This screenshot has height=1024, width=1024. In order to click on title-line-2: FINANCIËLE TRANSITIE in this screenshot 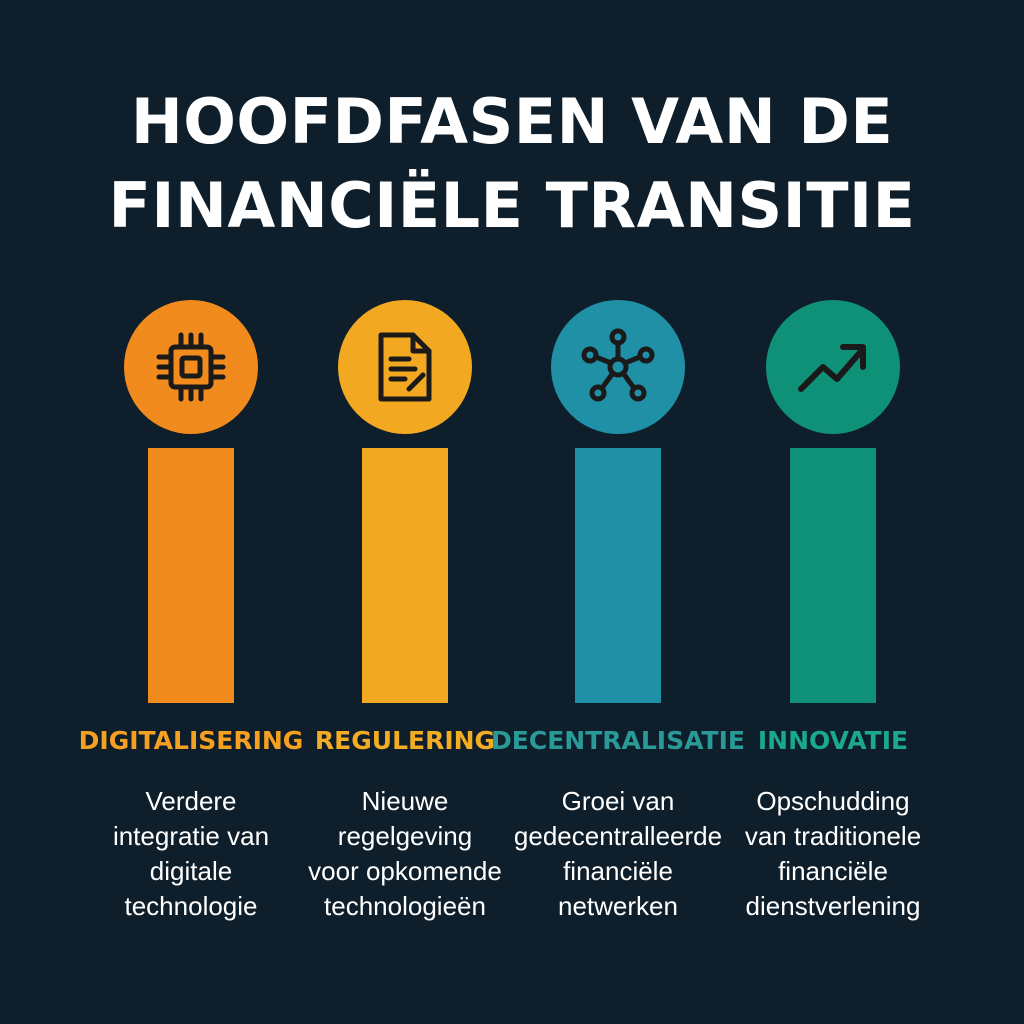, I will do `click(512, 205)`.